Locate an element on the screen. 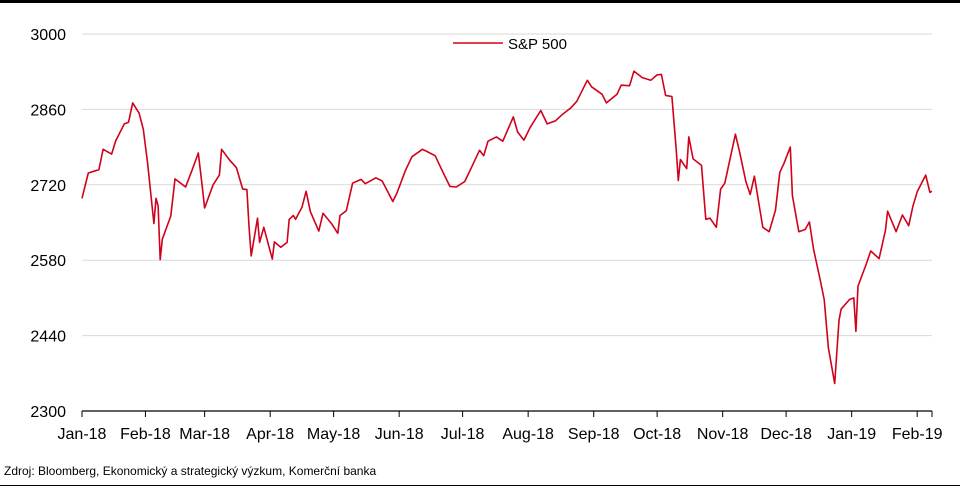  x-tick-label: Aug-18 is located at coordinates (528, 434).